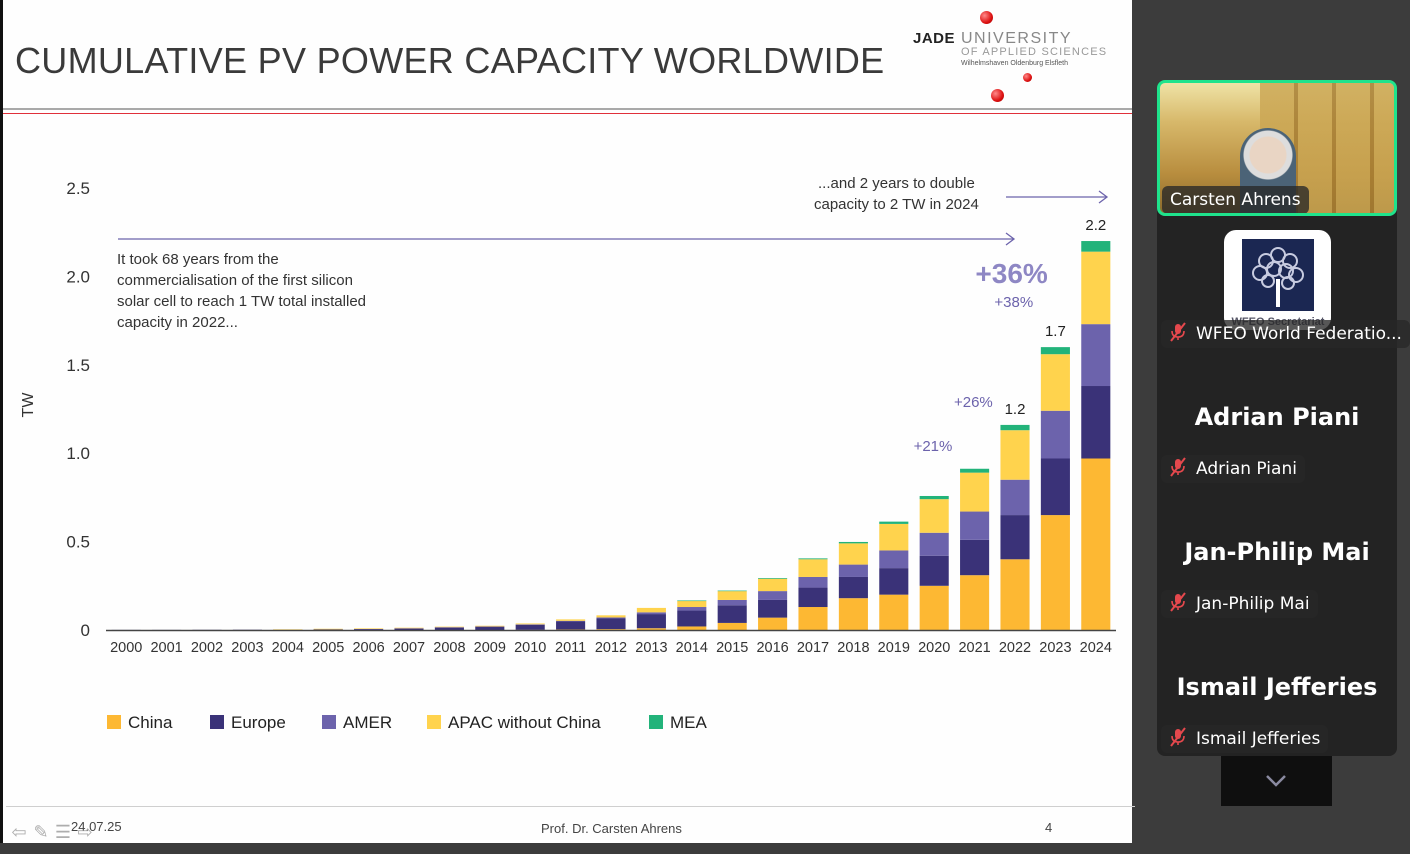 Image resolution: width=1410 pixels, height=854 pixels. I want to click on participant-name: Jan-Philip Mai, so click(1253, 604).